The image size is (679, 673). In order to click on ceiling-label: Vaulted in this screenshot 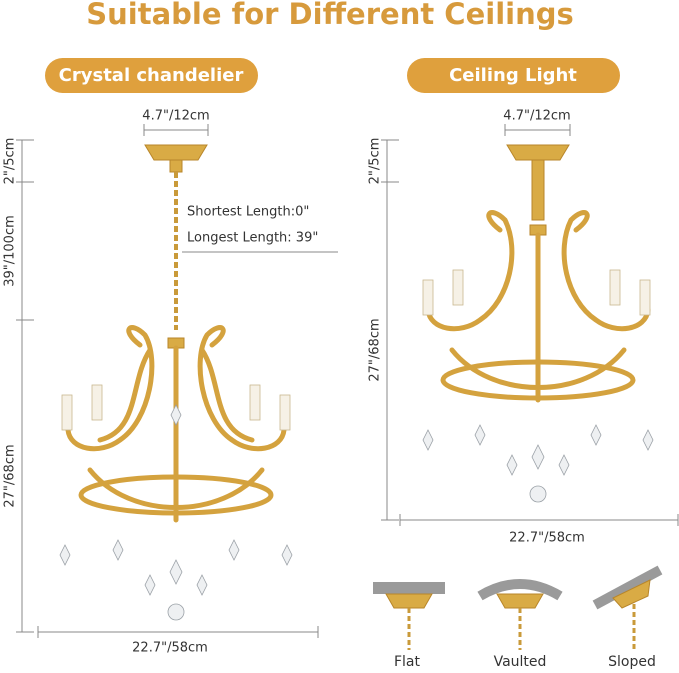, I will do `click(520, 662)`.